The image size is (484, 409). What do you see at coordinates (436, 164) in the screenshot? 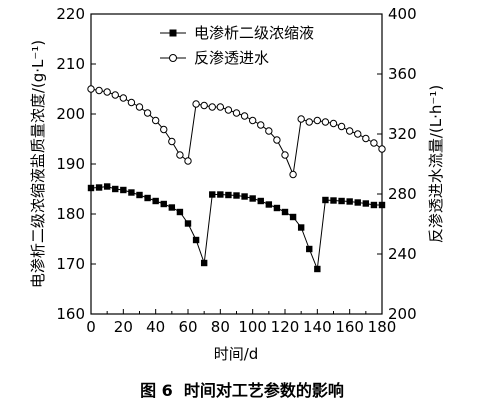
I see `right-y-axis-title: 反渗透进水流量/(L·h⁻¹)` at bounding box center [436, 164].